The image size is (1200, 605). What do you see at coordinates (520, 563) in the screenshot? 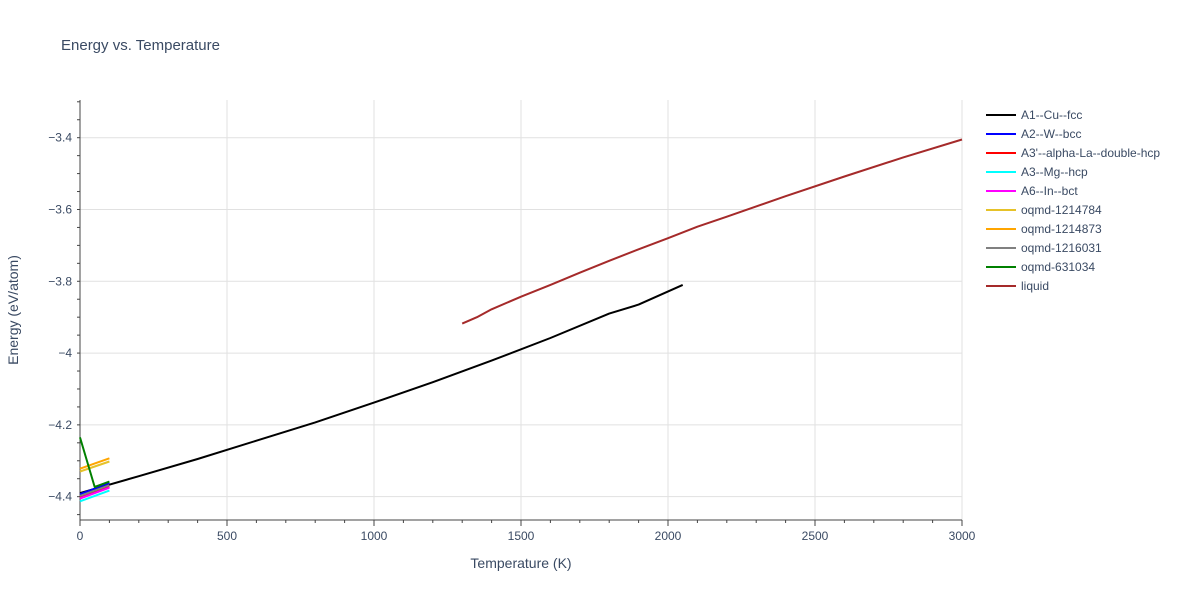
I see `x-axis-label: Temperature (K)` at bounding box center [520, 563].